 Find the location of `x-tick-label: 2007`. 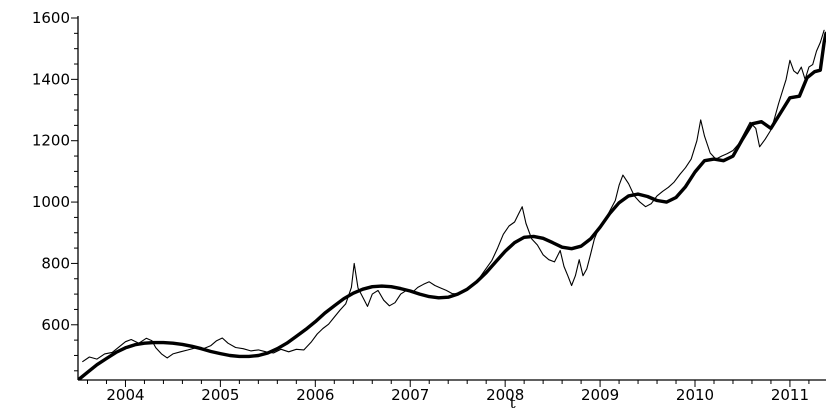

x-tick-label: 2007 is located at coordinates (410, 395).